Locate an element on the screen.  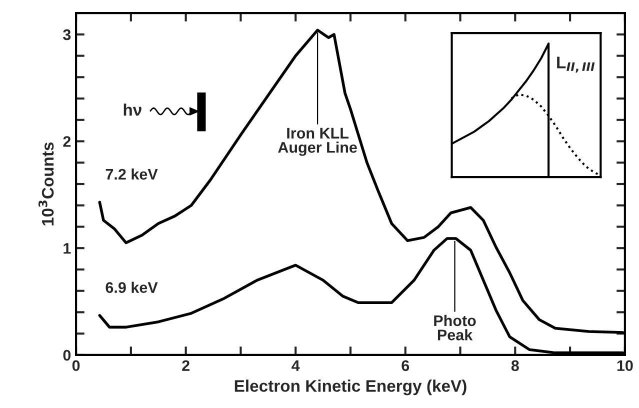
x-tick-label: 8 is located at coordinates (515, 366).